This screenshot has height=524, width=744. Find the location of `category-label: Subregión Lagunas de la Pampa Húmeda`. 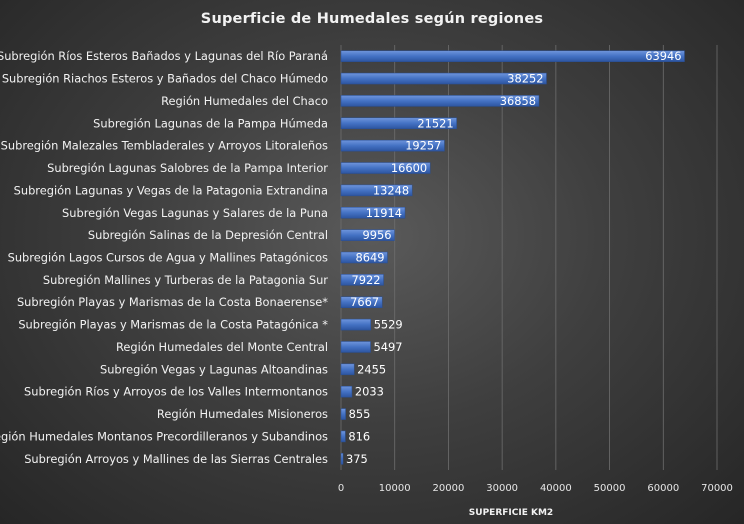

category-label: Subregión Lagunas de la Pampa Húmeda is located at coordinates (210, 123).